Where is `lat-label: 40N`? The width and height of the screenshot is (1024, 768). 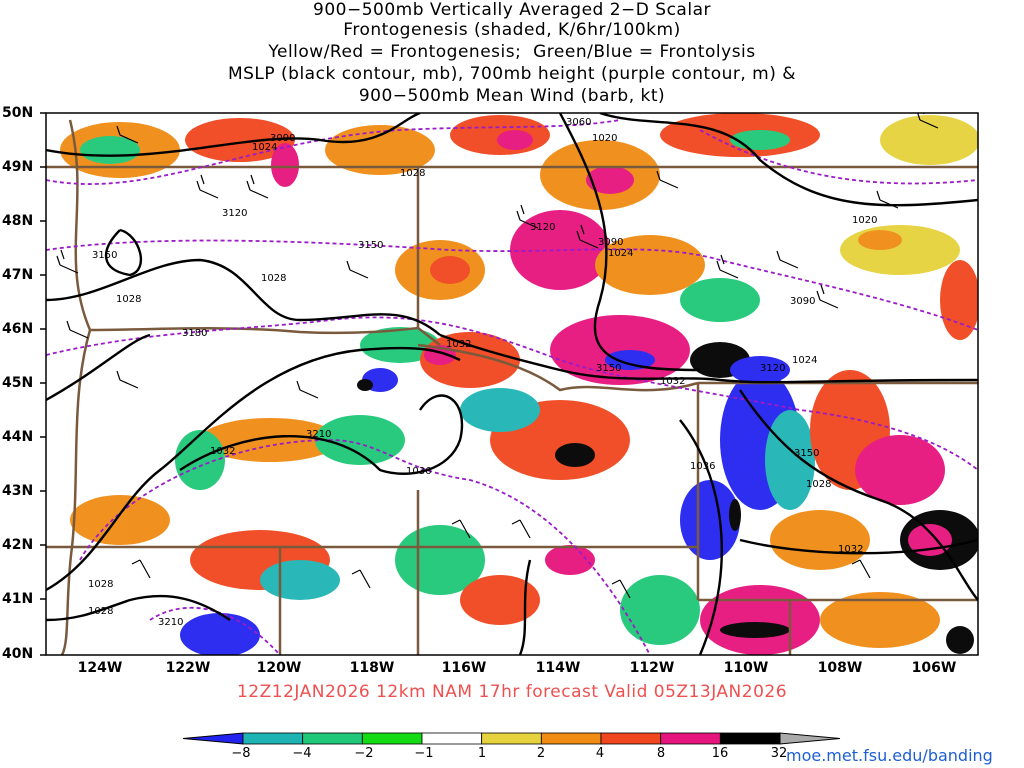
lat-label: 40N is located at coordinates (18, 654).